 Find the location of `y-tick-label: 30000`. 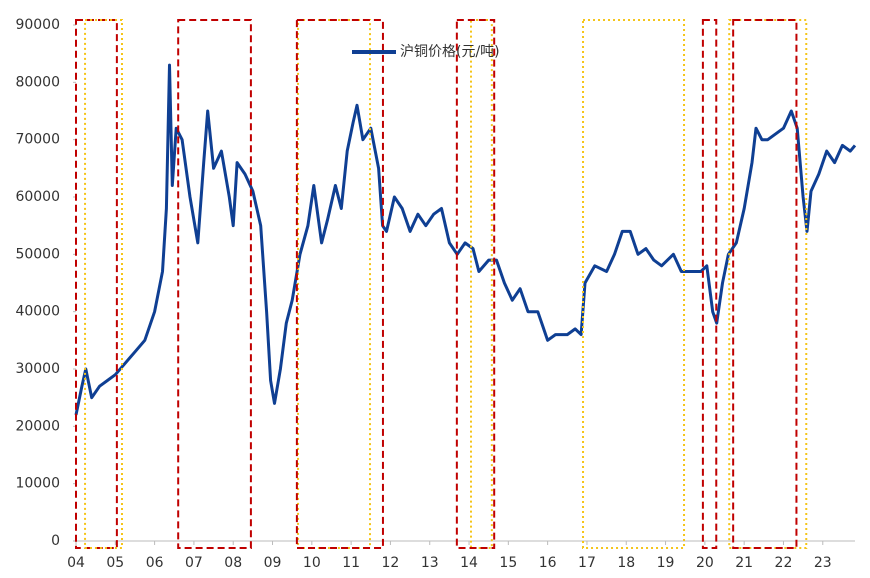

y-tick-label: 30000 is located at coordinates (37, 369).